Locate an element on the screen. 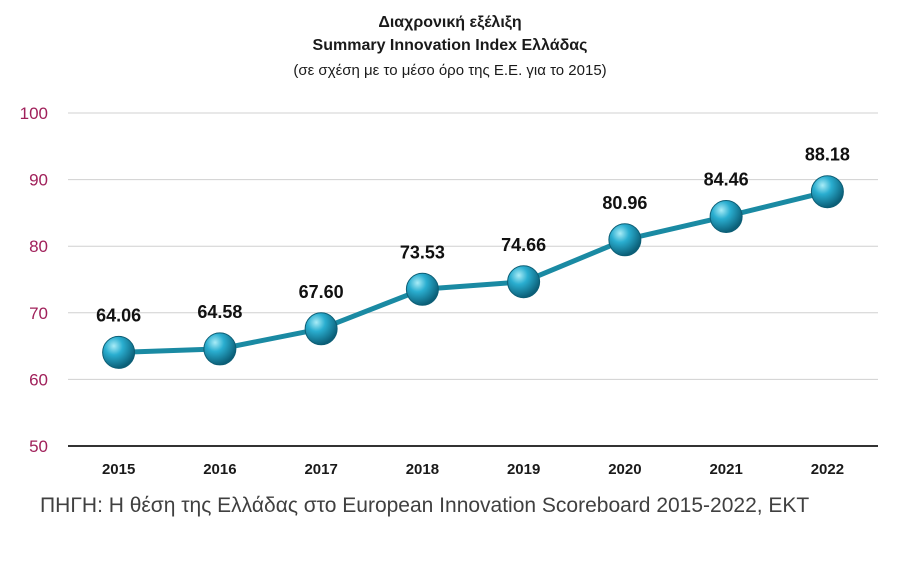  x-tick-label: 2018 is located at coordinates (422, 469).